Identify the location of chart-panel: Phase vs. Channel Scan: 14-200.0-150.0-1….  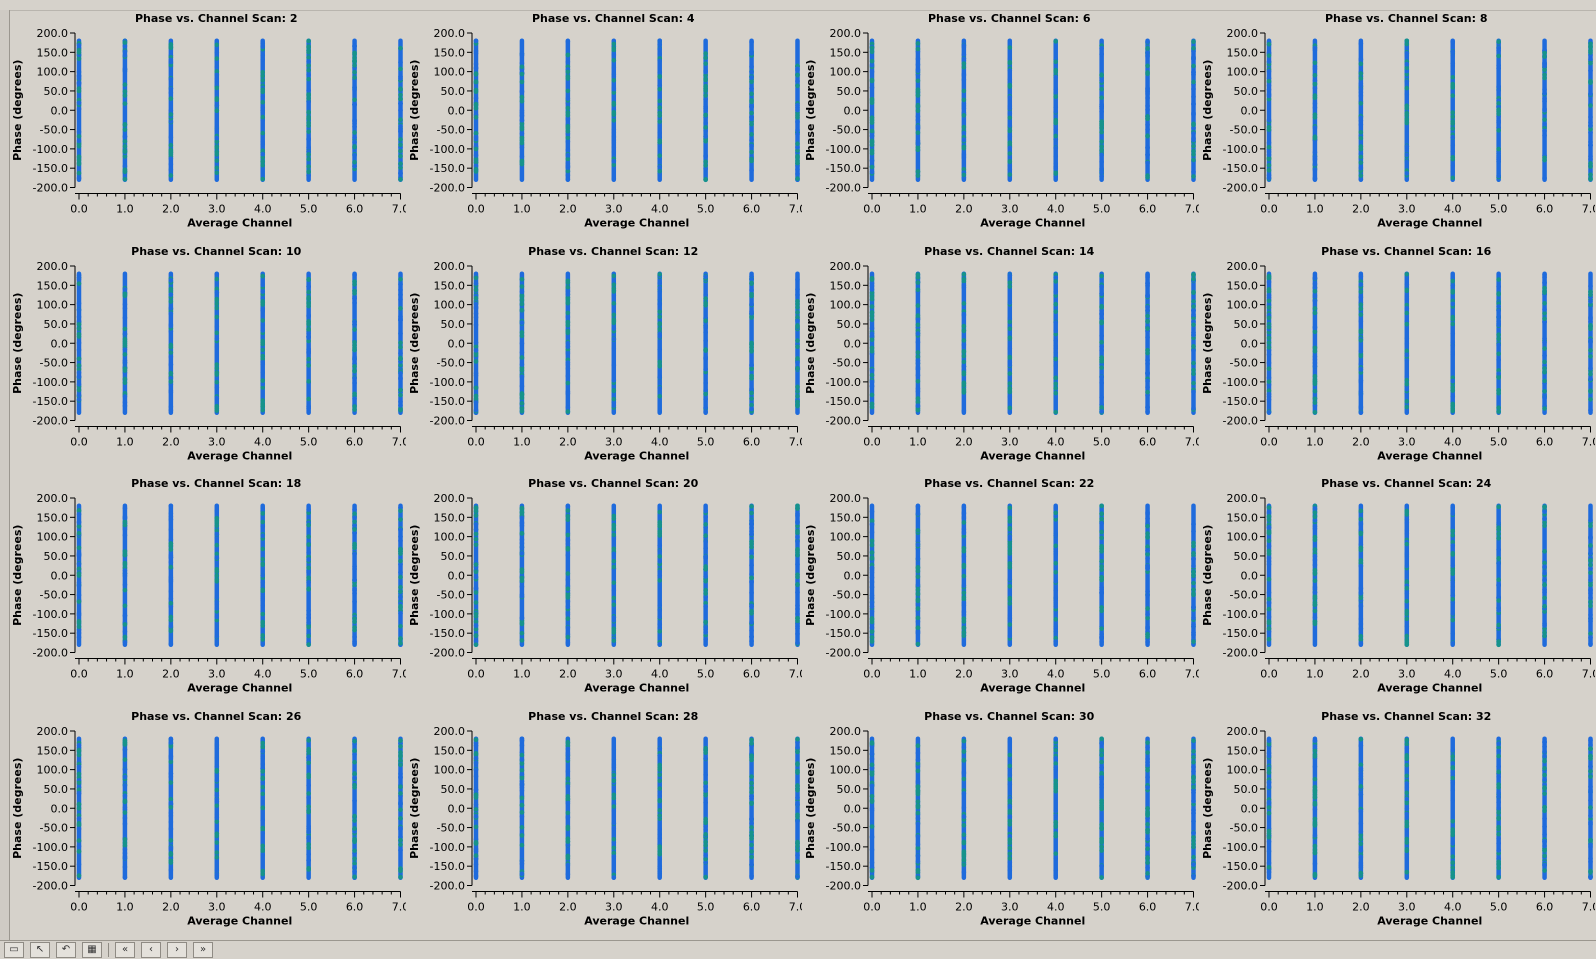
(1001, 359).